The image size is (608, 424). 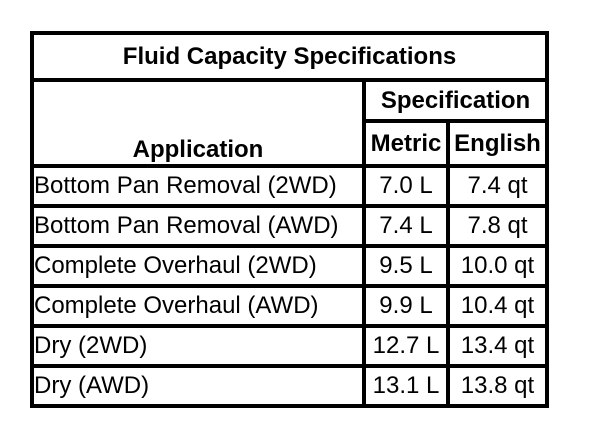 What do you see at coordinates (198, 186) in the screenshot?
I see `application-cell: Bottom Pan Removal (2WD)` at bounding box center [198, 186].